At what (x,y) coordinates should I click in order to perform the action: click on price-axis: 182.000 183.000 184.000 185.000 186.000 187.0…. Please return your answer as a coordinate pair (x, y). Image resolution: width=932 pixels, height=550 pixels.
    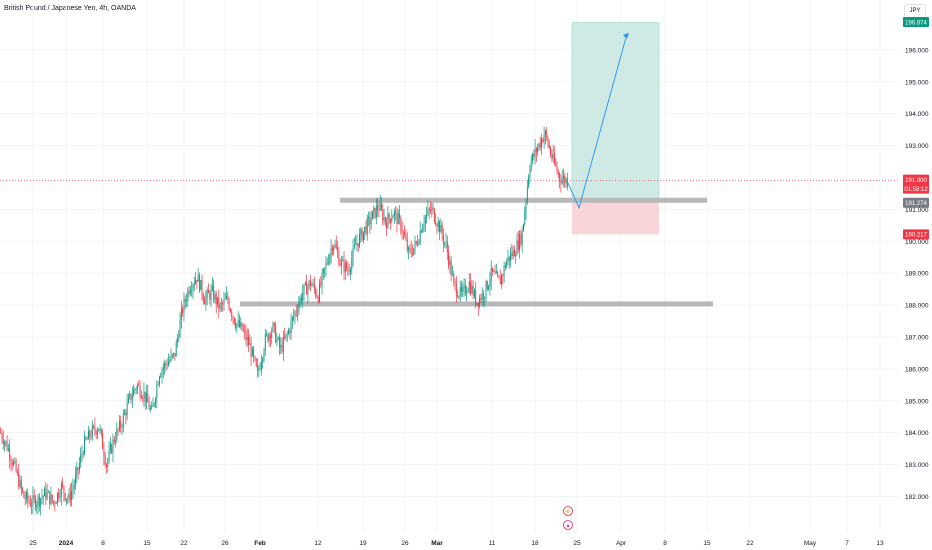
    Looking at the image, I should click on (916, 259).